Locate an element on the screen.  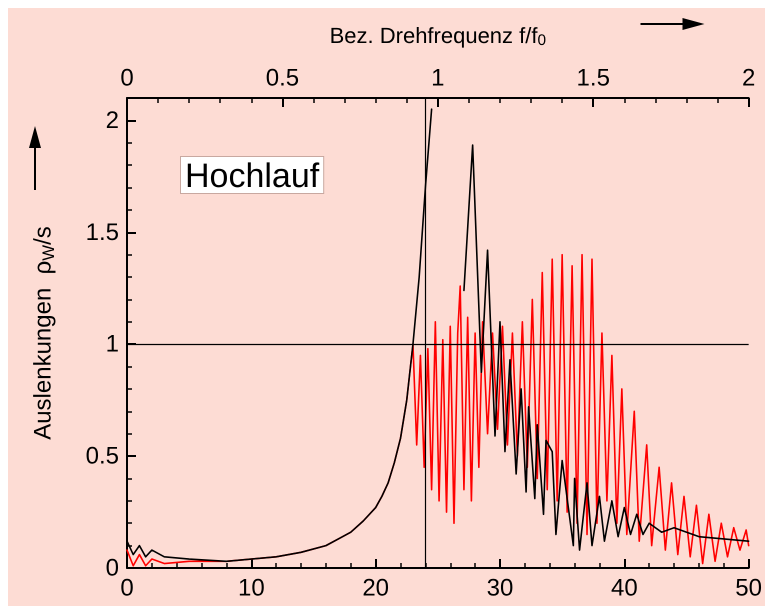
x-tick-label: 50 is located at coordinates (748, 588).